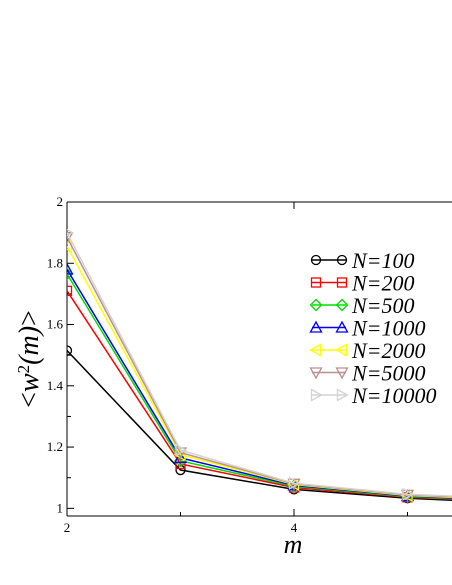 The height and width of the screenshot is (585, 452). I want to click on legend-label: N=10000, so click(394, 395).